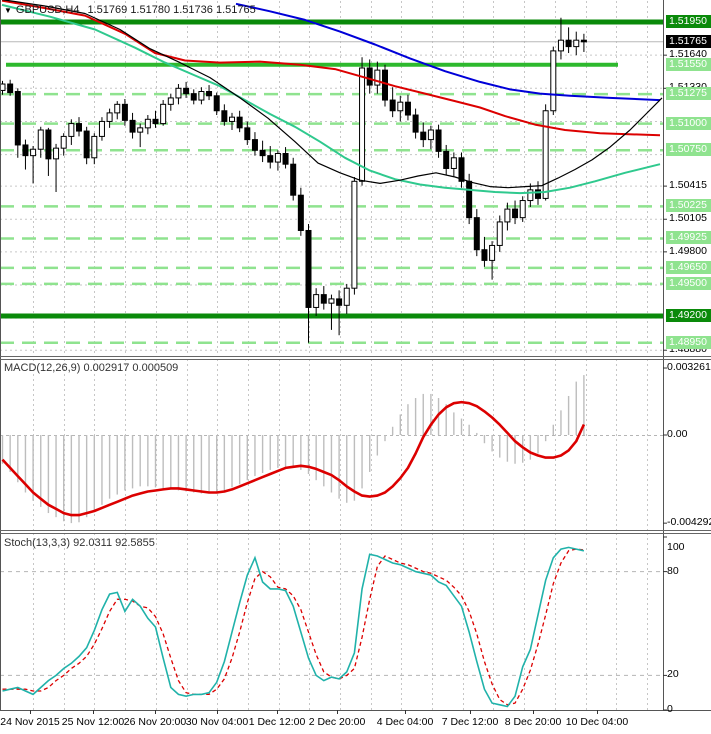 The height and width of the screenshot is (734, 711). What do you see at coordinates (688, 93) in the screenshot?
I see `price-level-label: 1.51275` at bounding box center [688, 93].